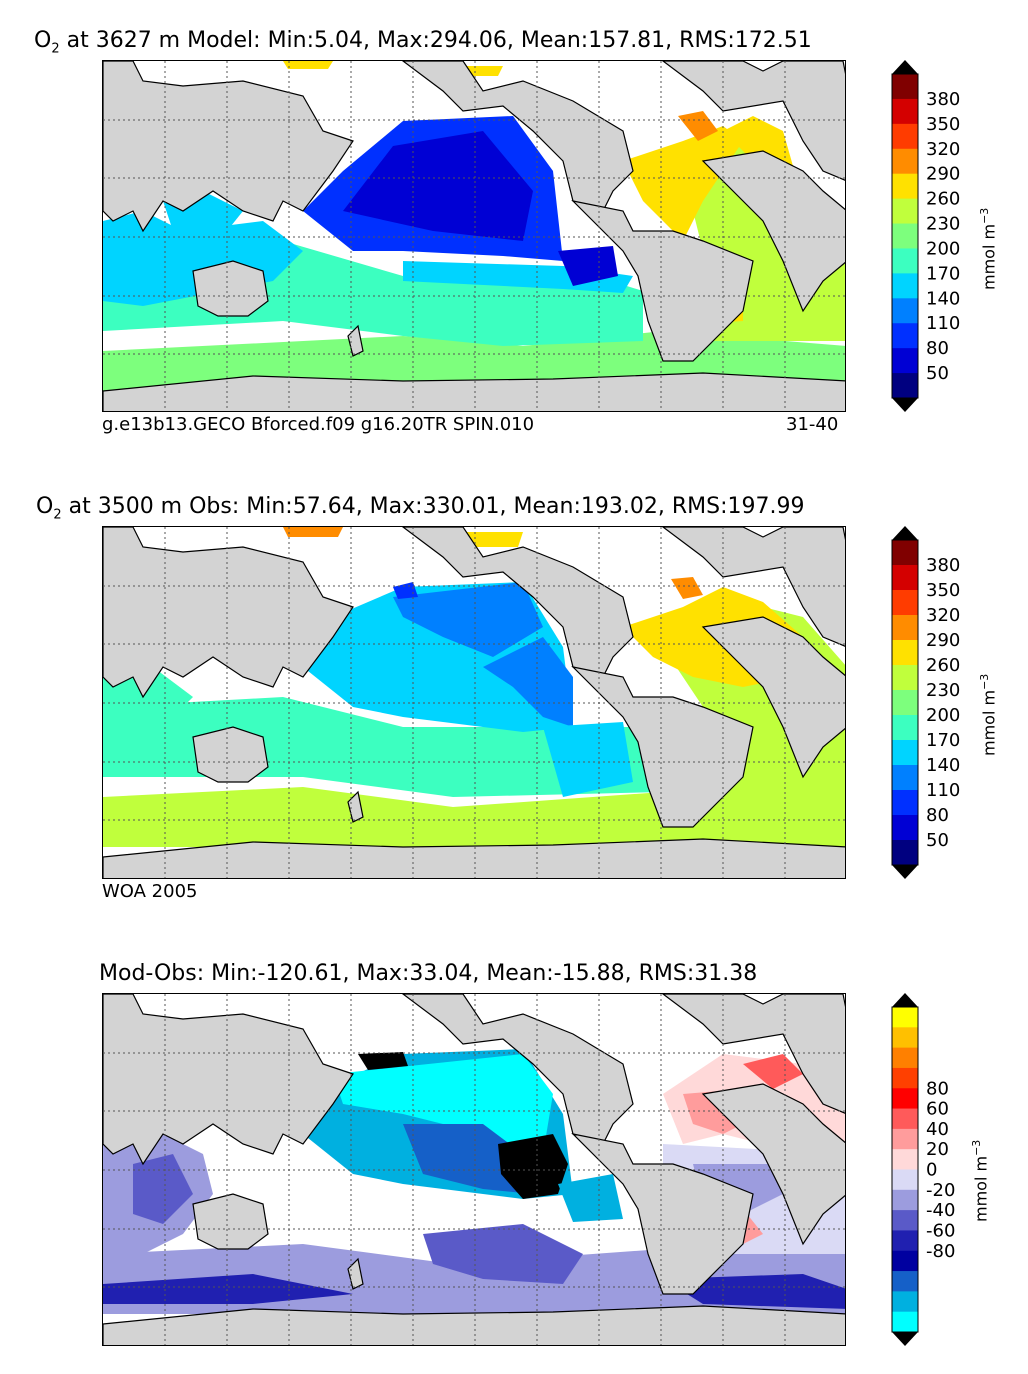 The width and height of the screenshot is (1028, 1374). I want to click on colorbar-tick-label: -20, so click(940, 1190).